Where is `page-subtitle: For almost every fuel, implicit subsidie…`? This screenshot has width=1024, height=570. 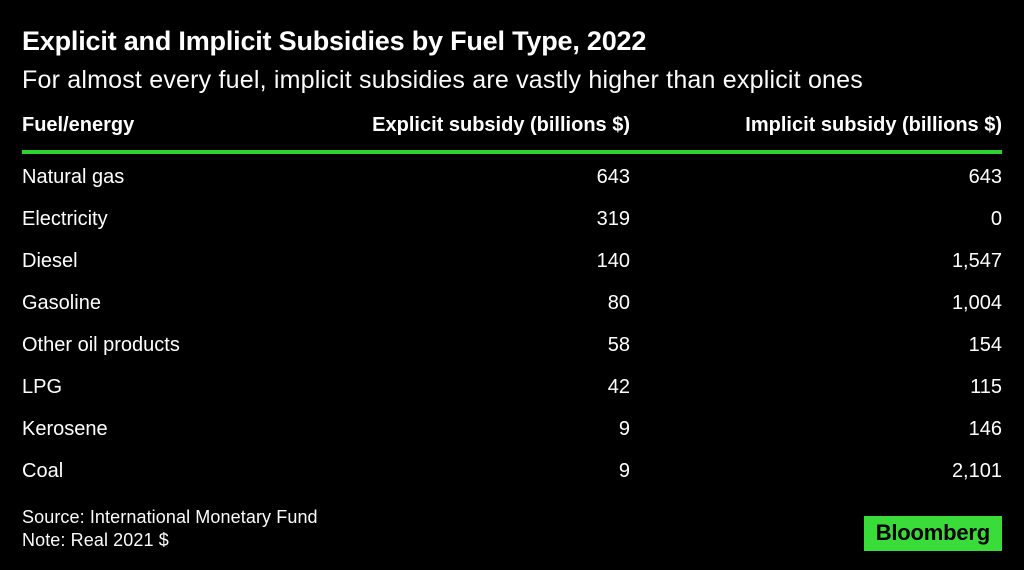
page-subtitle: For almost every fuel, implicit subsidie… is located at coordinates (442, 79).